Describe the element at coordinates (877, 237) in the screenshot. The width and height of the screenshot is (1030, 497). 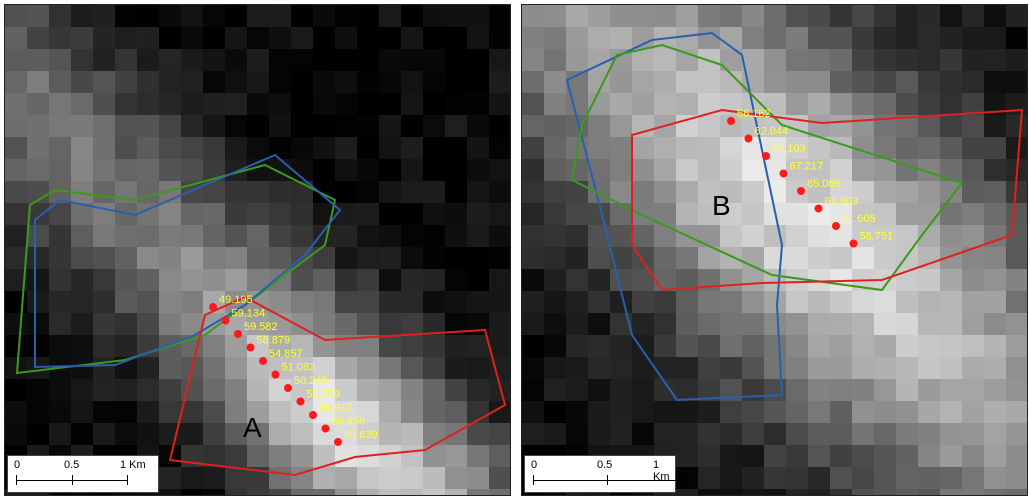
I see `sample-value-label: 58.751` at that location.